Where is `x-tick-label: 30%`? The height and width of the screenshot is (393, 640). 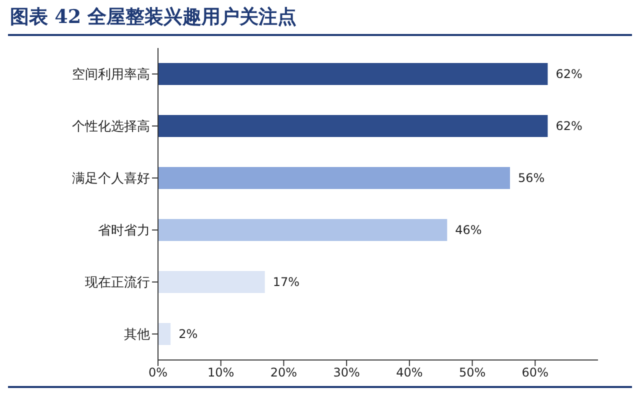 x-tick-label: 30% is located at coordinates (346, 373).